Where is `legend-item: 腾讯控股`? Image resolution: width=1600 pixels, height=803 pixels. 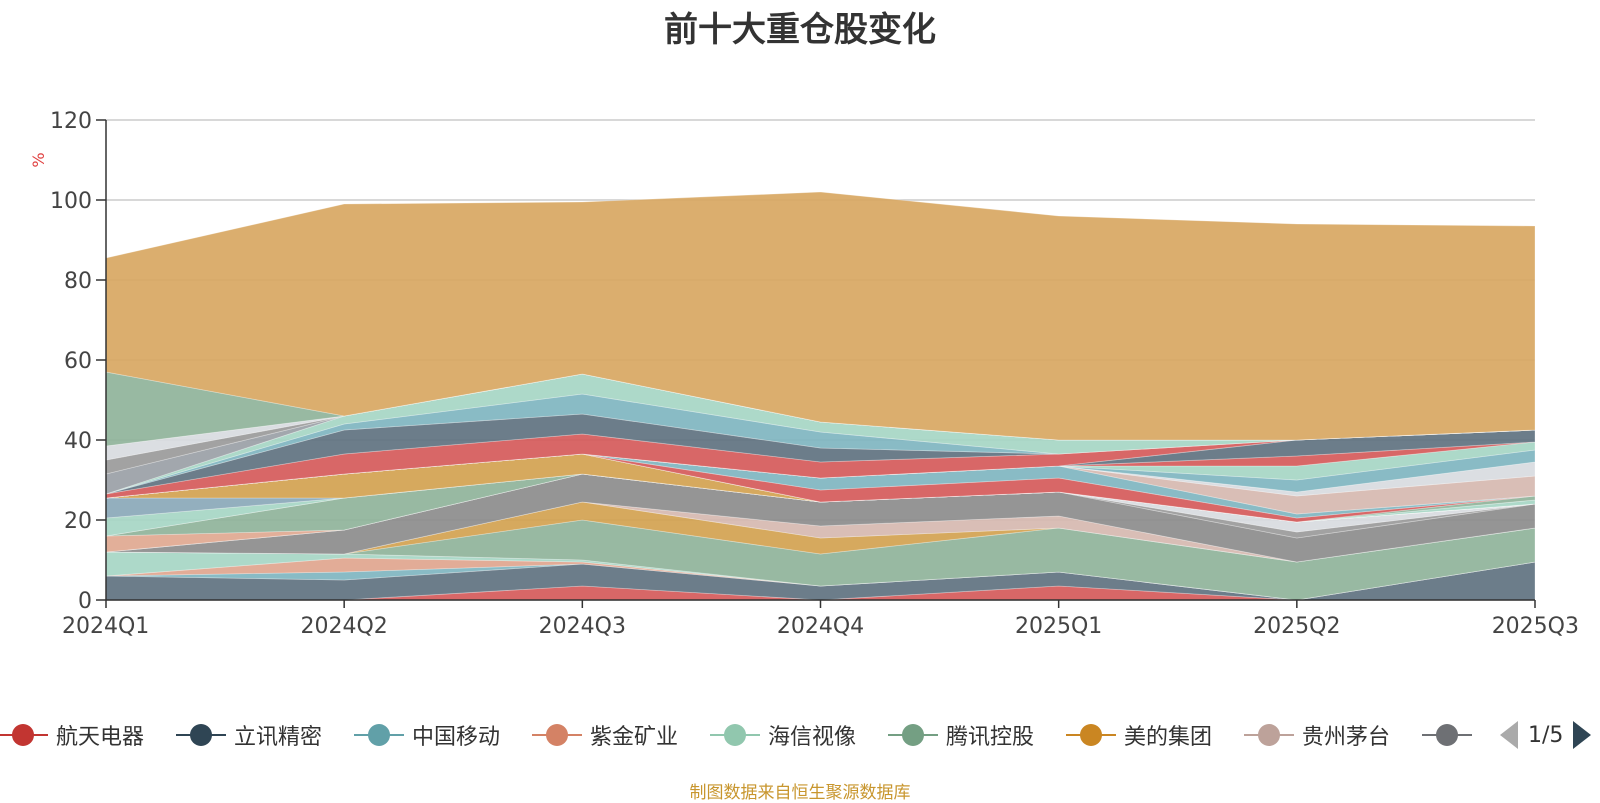 legend-item: 腾讯控股 is located at coordinates (961, 735).